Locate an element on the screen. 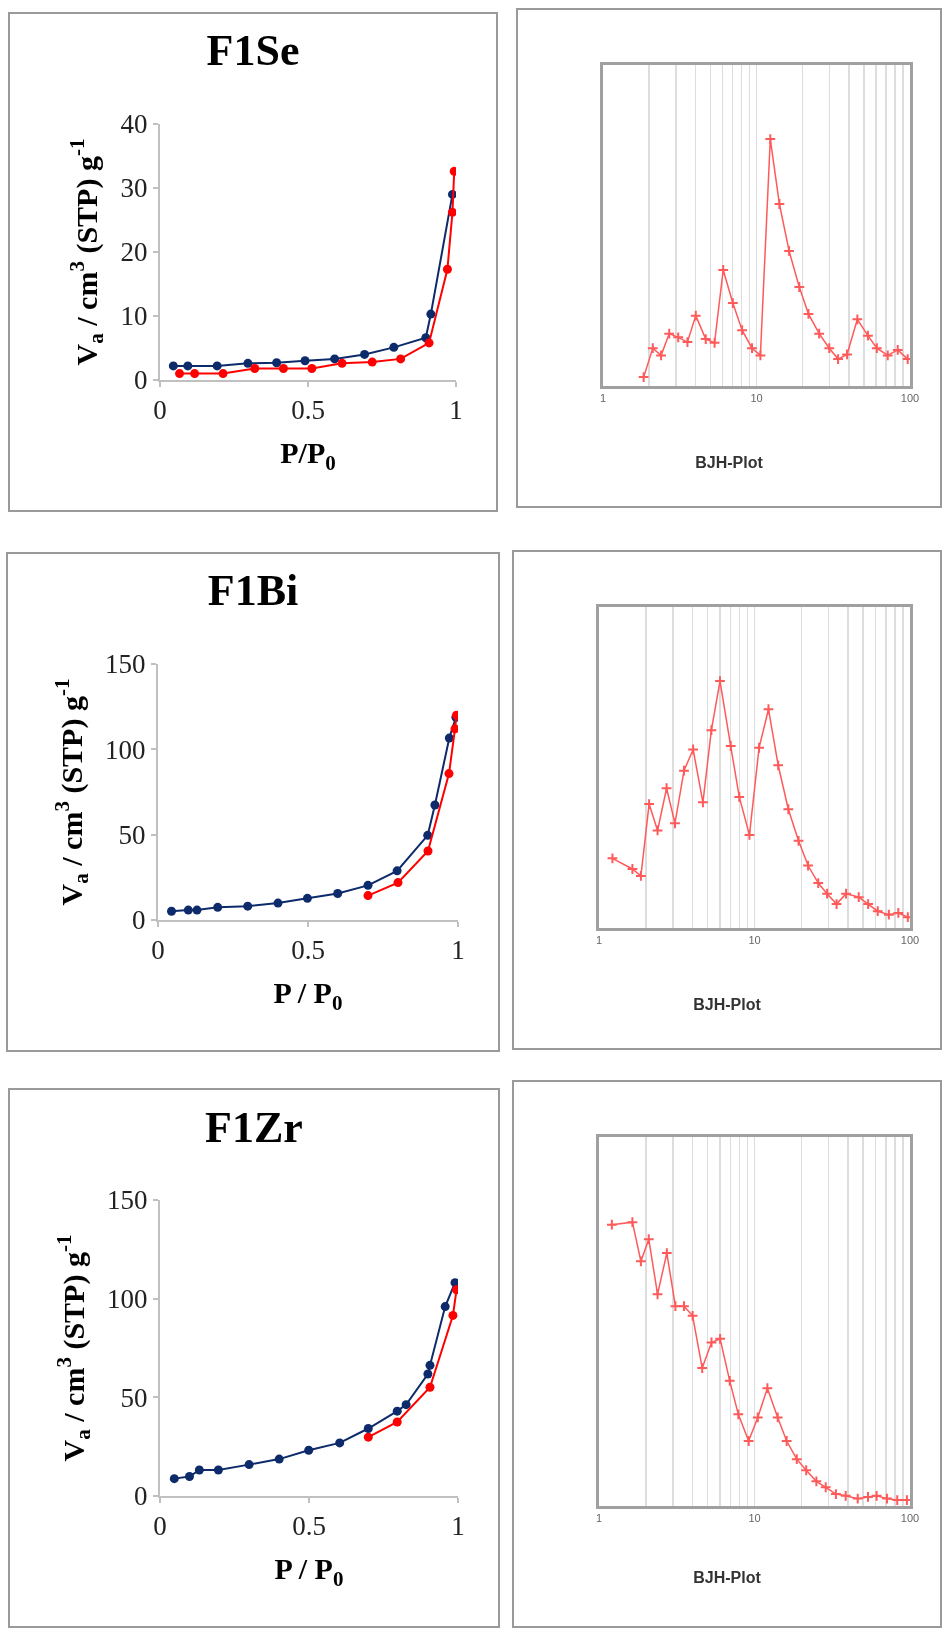  x-axis-title: P/P$_{0}$ is located at coordinates (308, 455).